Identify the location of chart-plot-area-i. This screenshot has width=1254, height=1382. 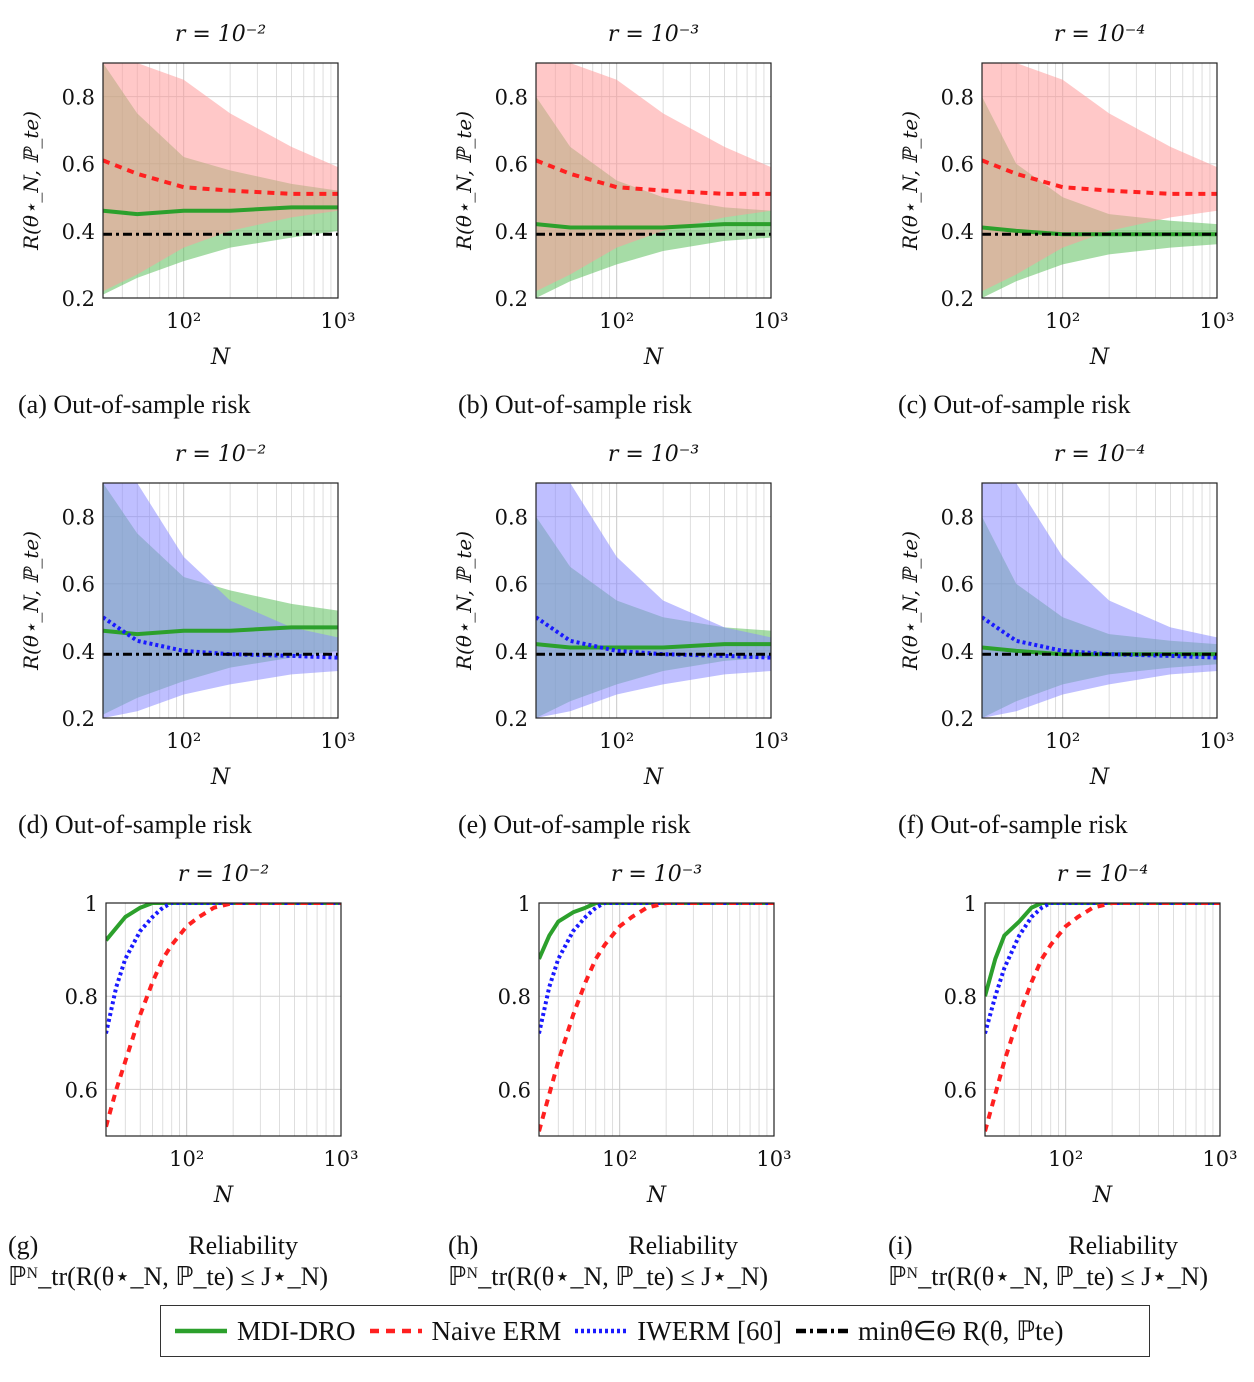
(1102, 1017).